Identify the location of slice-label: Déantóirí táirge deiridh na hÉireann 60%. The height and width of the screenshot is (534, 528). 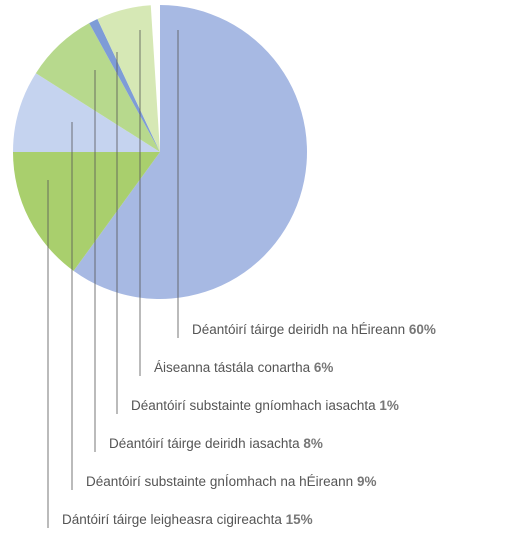
(314, 329).